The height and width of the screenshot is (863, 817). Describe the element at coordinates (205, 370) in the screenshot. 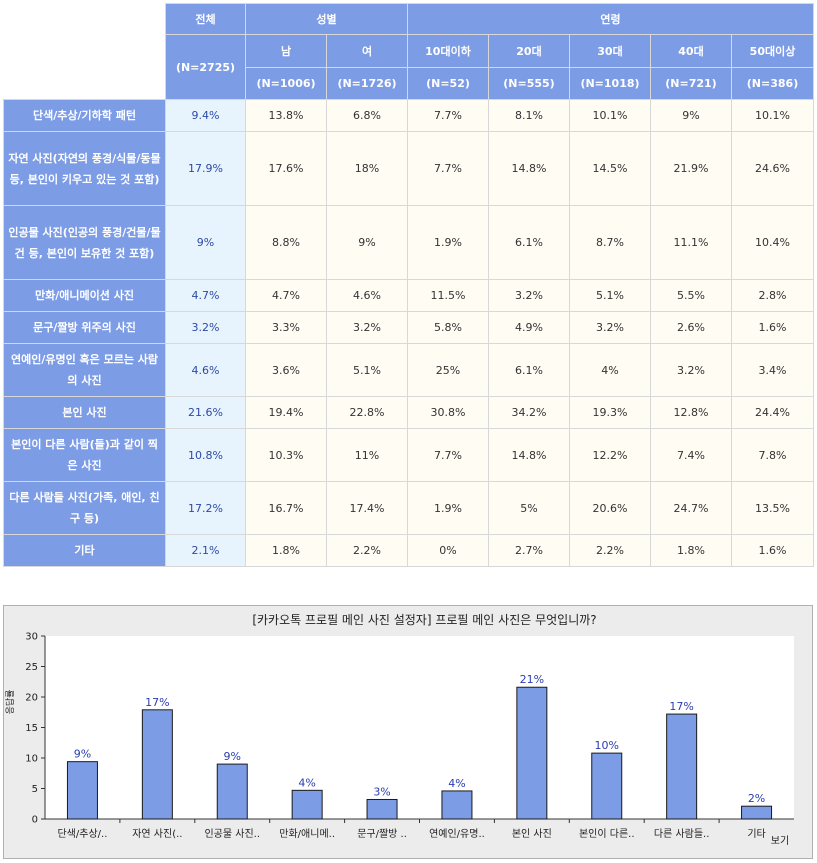

I see `total-cell: 4.6%` at that location.